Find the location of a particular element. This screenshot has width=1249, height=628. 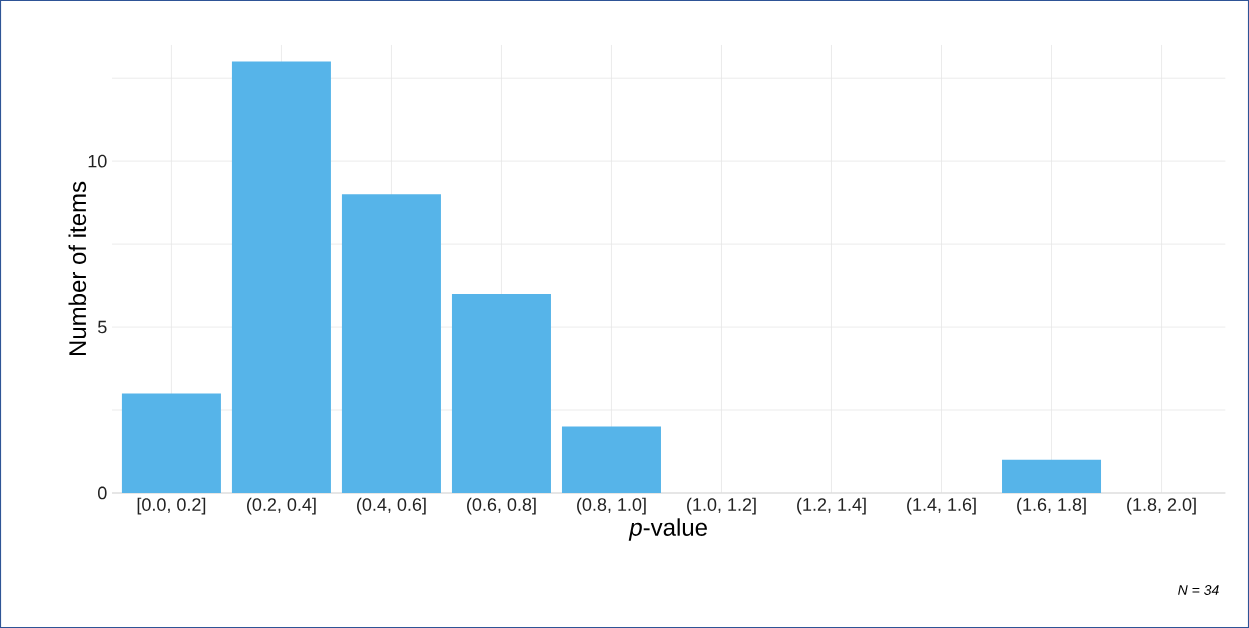

x-axis-title: p-value is located at coordinates (667, 529).